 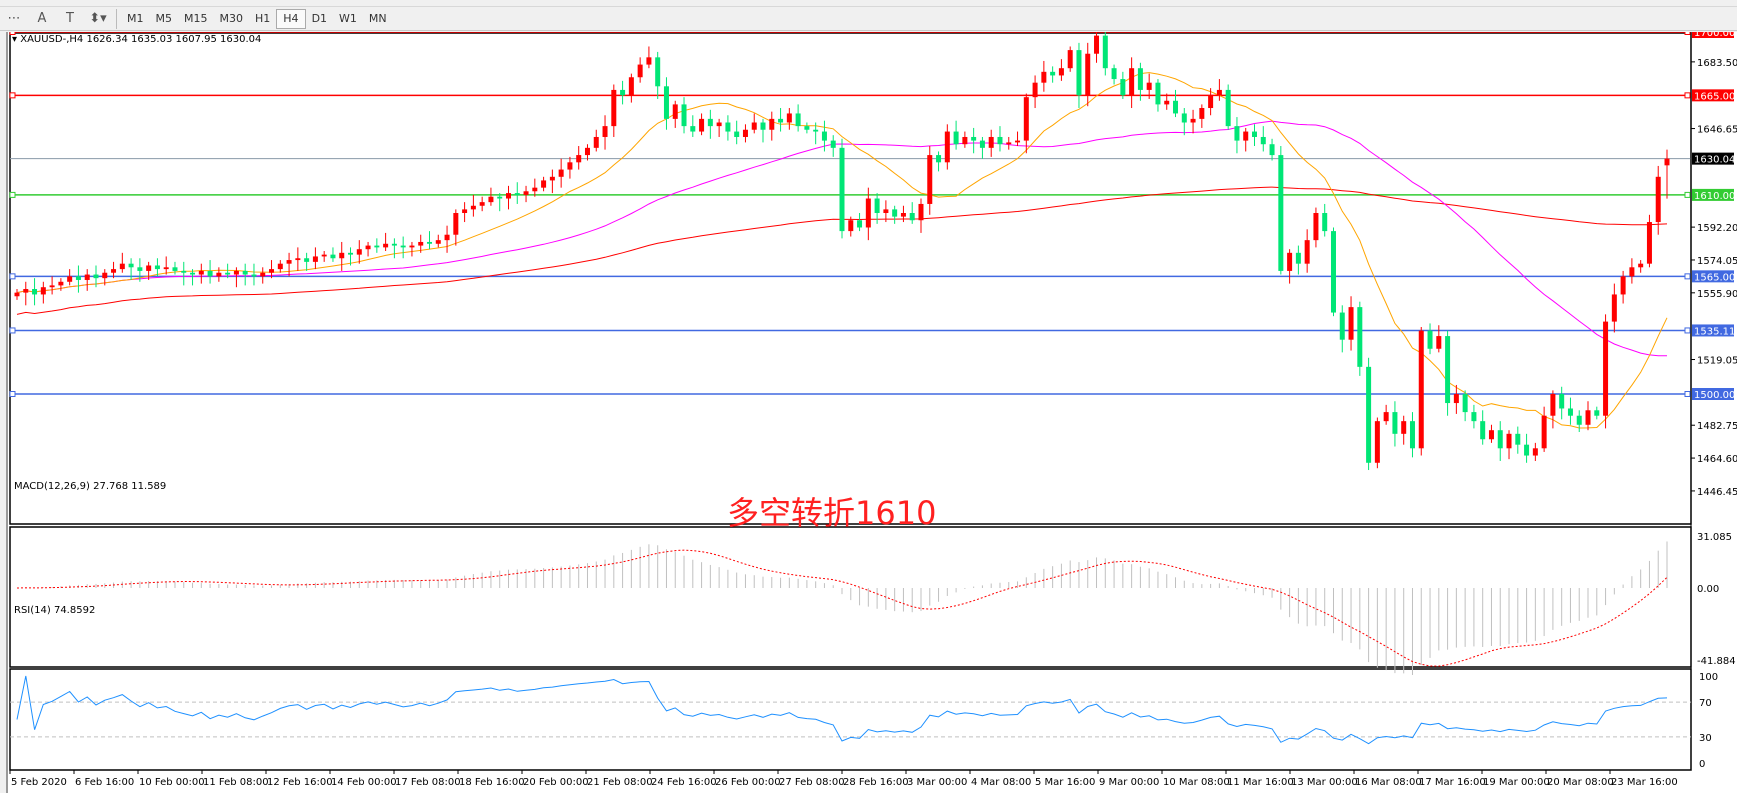 I want to click on time-tick-label: 11 Feb 08:00, so click(x=236, y=782).